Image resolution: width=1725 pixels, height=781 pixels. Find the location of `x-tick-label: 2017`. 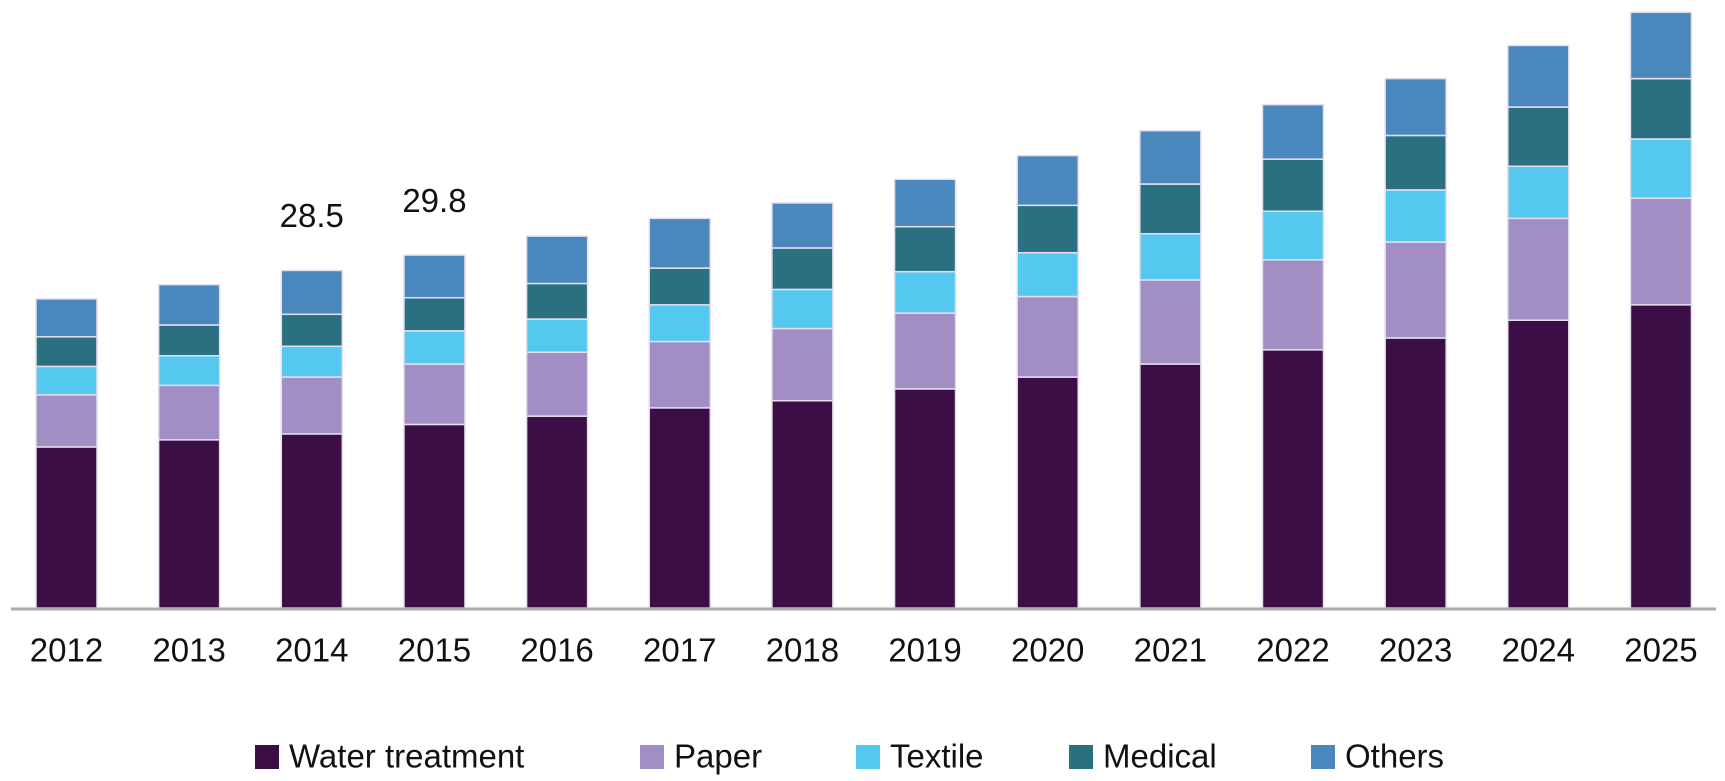

x-tick-label: 2017 is located at coordinates (679, 650).